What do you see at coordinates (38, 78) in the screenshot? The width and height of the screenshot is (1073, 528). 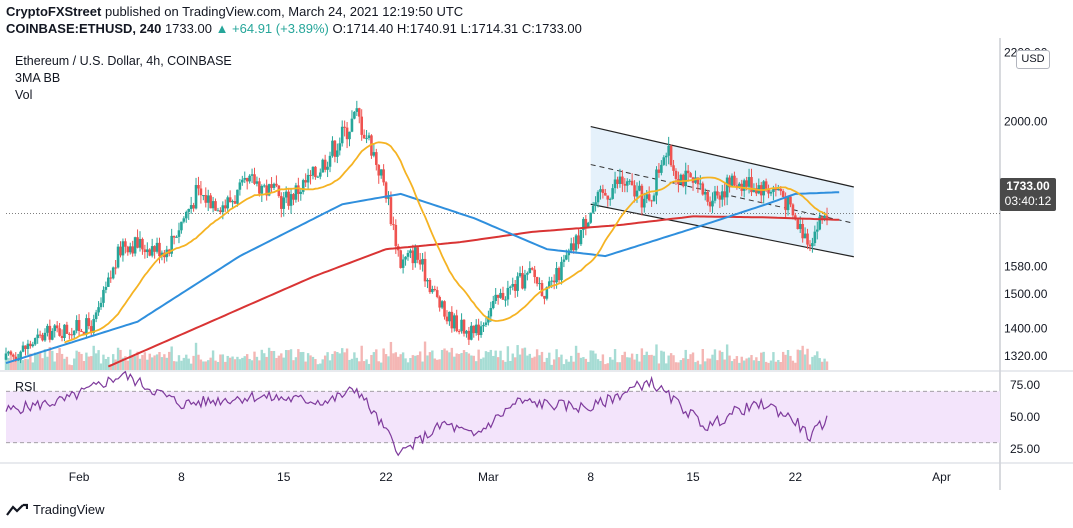 I see `indicator-ma-bb: 3MA BB` at bounding box center [38, 78].